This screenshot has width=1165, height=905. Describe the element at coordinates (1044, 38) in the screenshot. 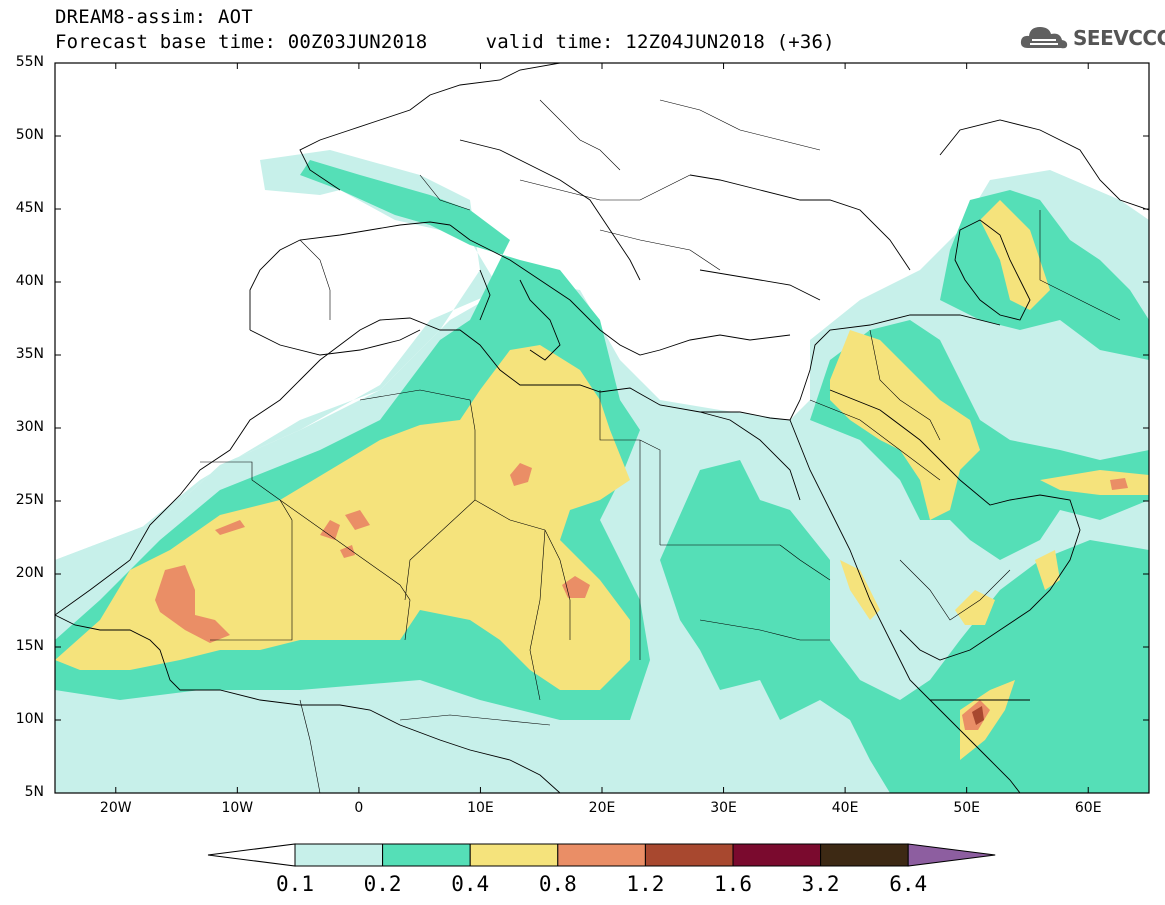

I see `cloud-icon` at that location.